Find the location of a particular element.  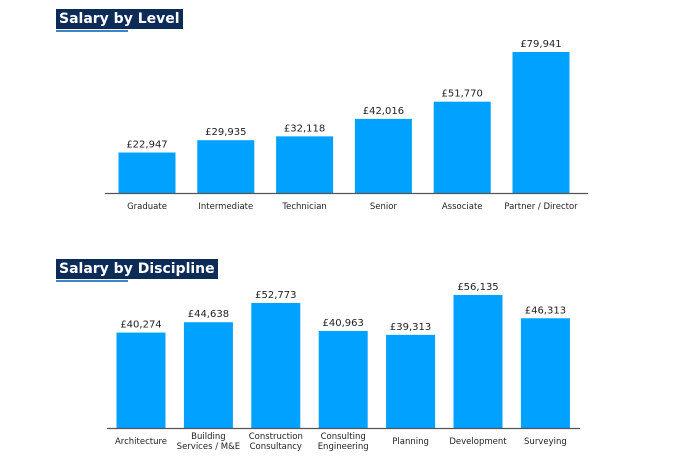

category-label: Intermediate is located at coordinates (225, 207).